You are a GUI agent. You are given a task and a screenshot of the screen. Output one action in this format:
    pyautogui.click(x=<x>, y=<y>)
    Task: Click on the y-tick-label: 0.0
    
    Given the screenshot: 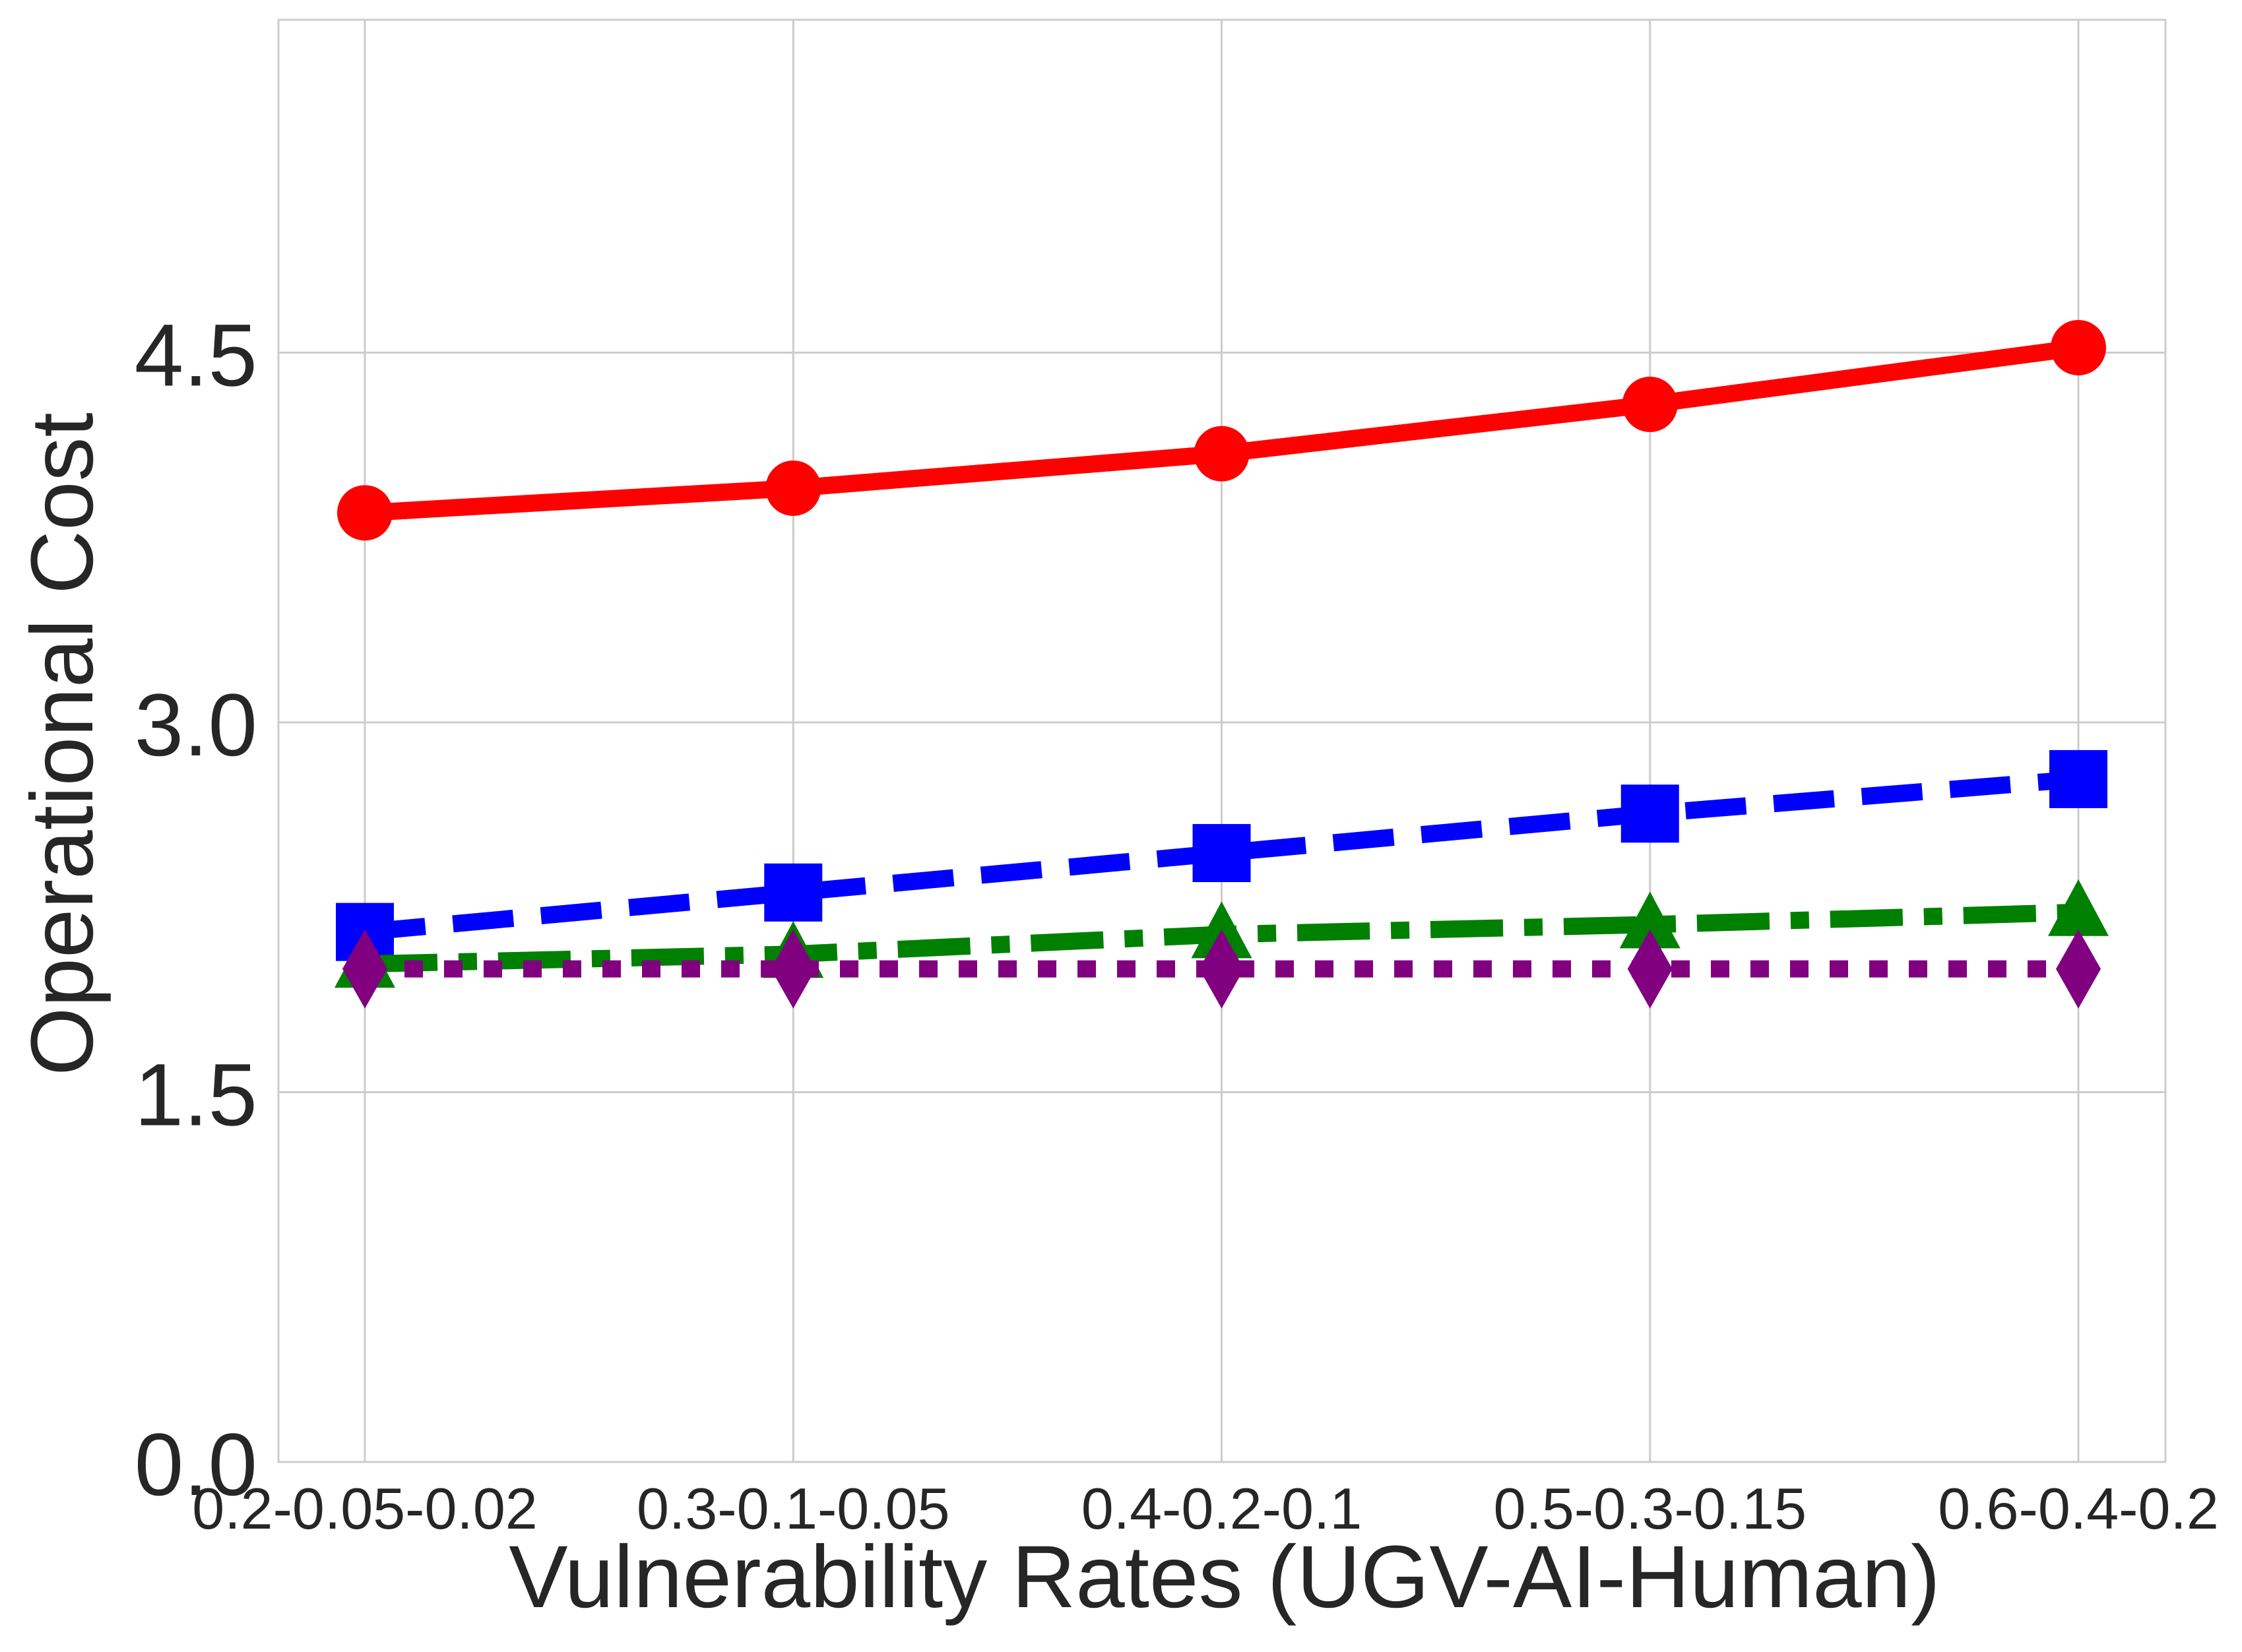 What is the action you would take?
    pyautogui.click(x=196, y=1465)
    